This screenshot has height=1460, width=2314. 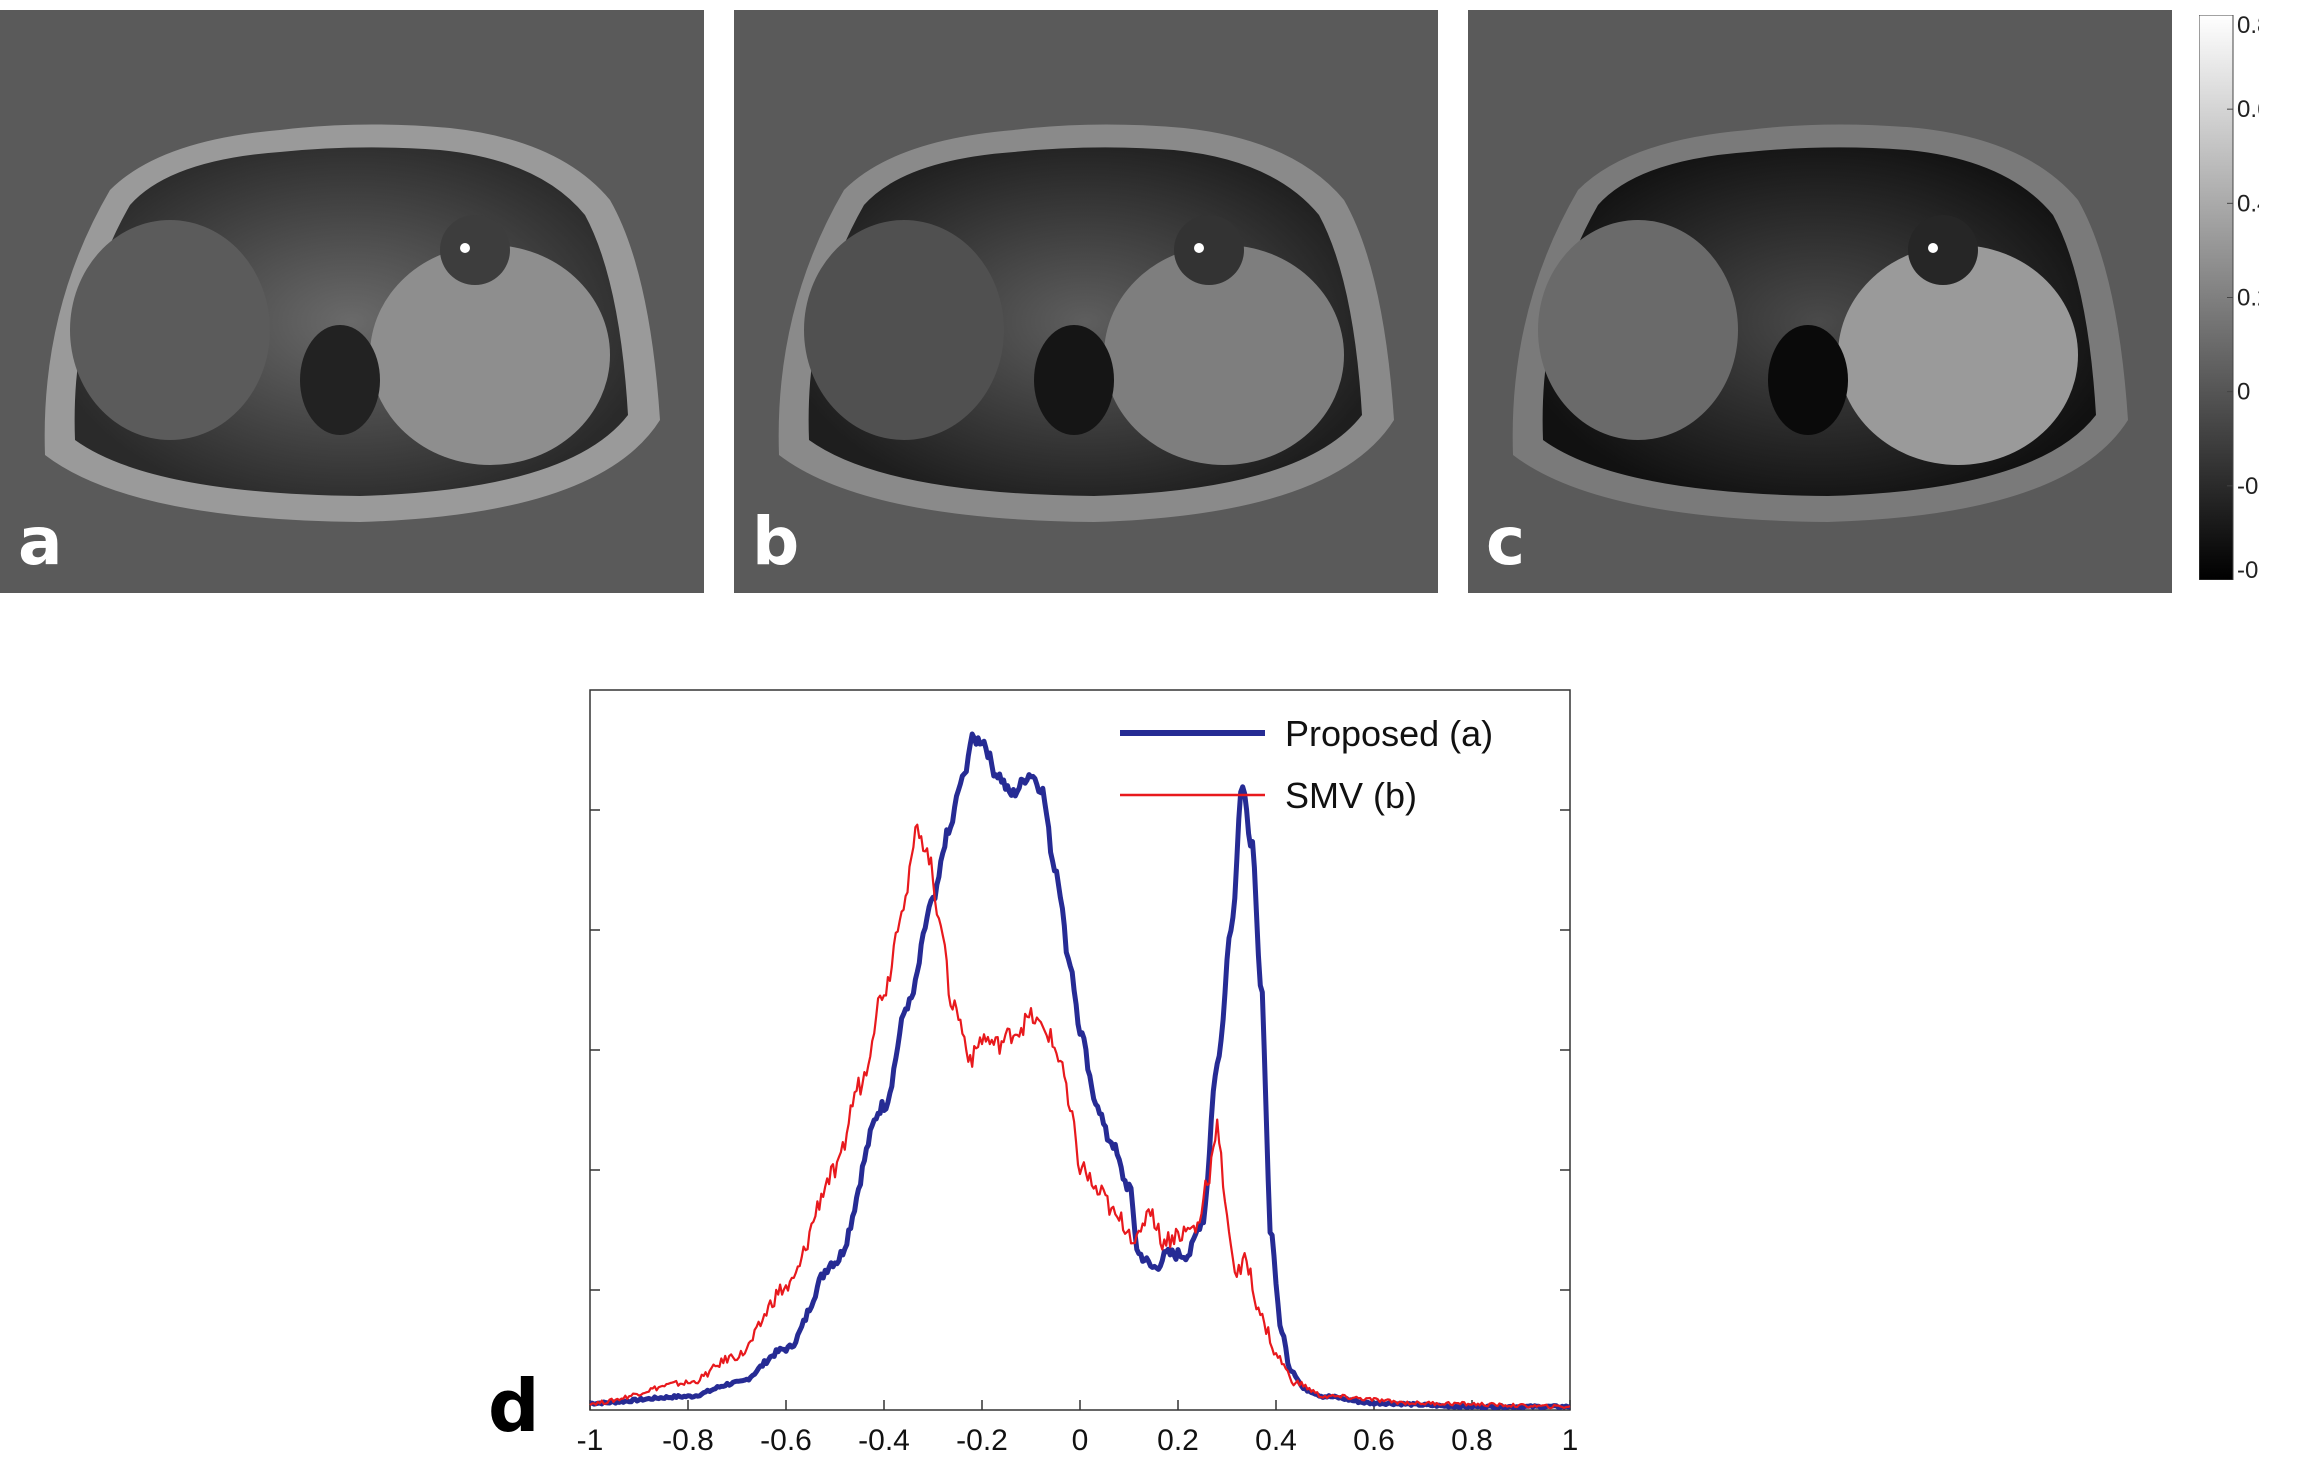 I want to click on x-tick-label: -0.2, so click(x=982, y=1440).